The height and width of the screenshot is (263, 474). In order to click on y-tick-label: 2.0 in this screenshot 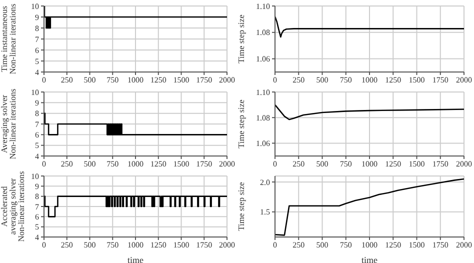, I will do `click(265, 182)`.